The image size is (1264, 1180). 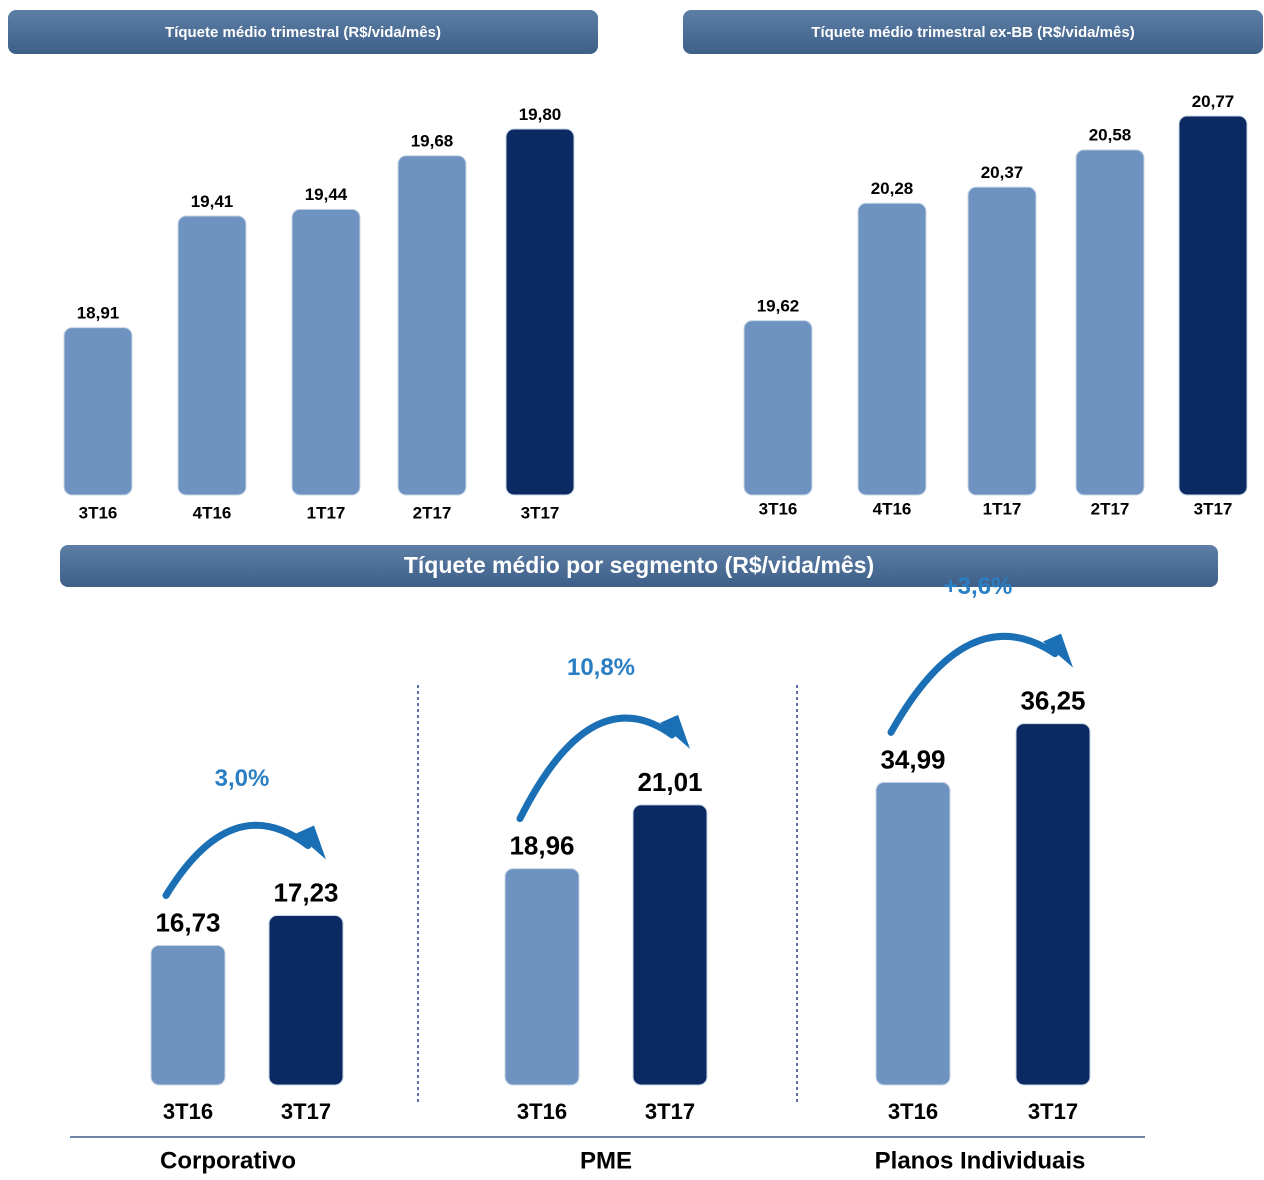 What do you see at coordinates (606, 1160) in the screenshot?
I see `group-label: PME` at bounding box center [606, 1160].